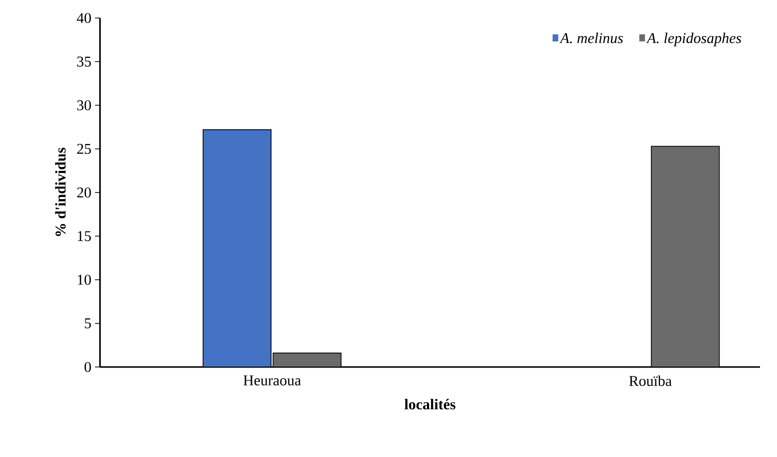 The image size is (777, 457). What do you see at coordinates (650, 381) in the screenshot?
I see `x-tick-label: Rouïba` at bounding box center [650, 381].